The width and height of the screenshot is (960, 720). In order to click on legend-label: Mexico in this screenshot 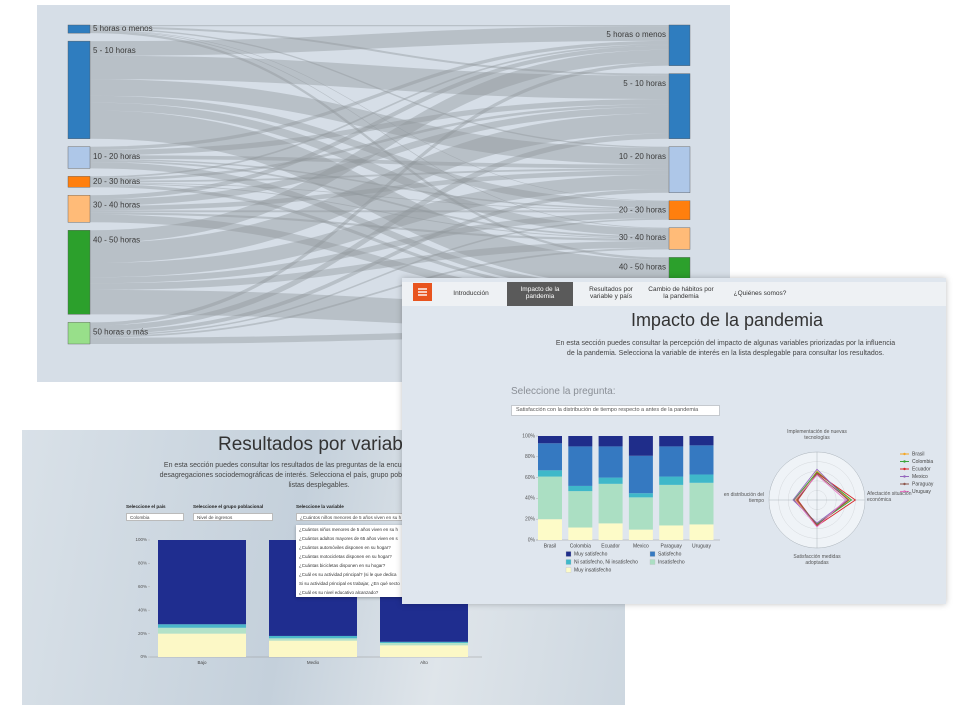, I will do `click(920, 477)`.